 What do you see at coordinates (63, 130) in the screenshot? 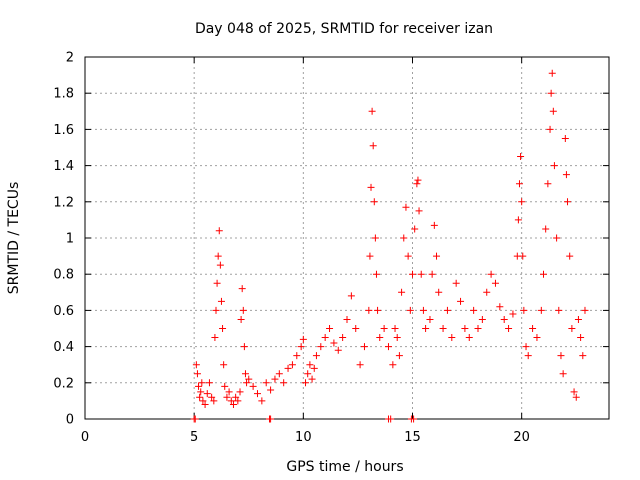
I see `y-tick-label: 1.6` at bounding box center [63, 130].